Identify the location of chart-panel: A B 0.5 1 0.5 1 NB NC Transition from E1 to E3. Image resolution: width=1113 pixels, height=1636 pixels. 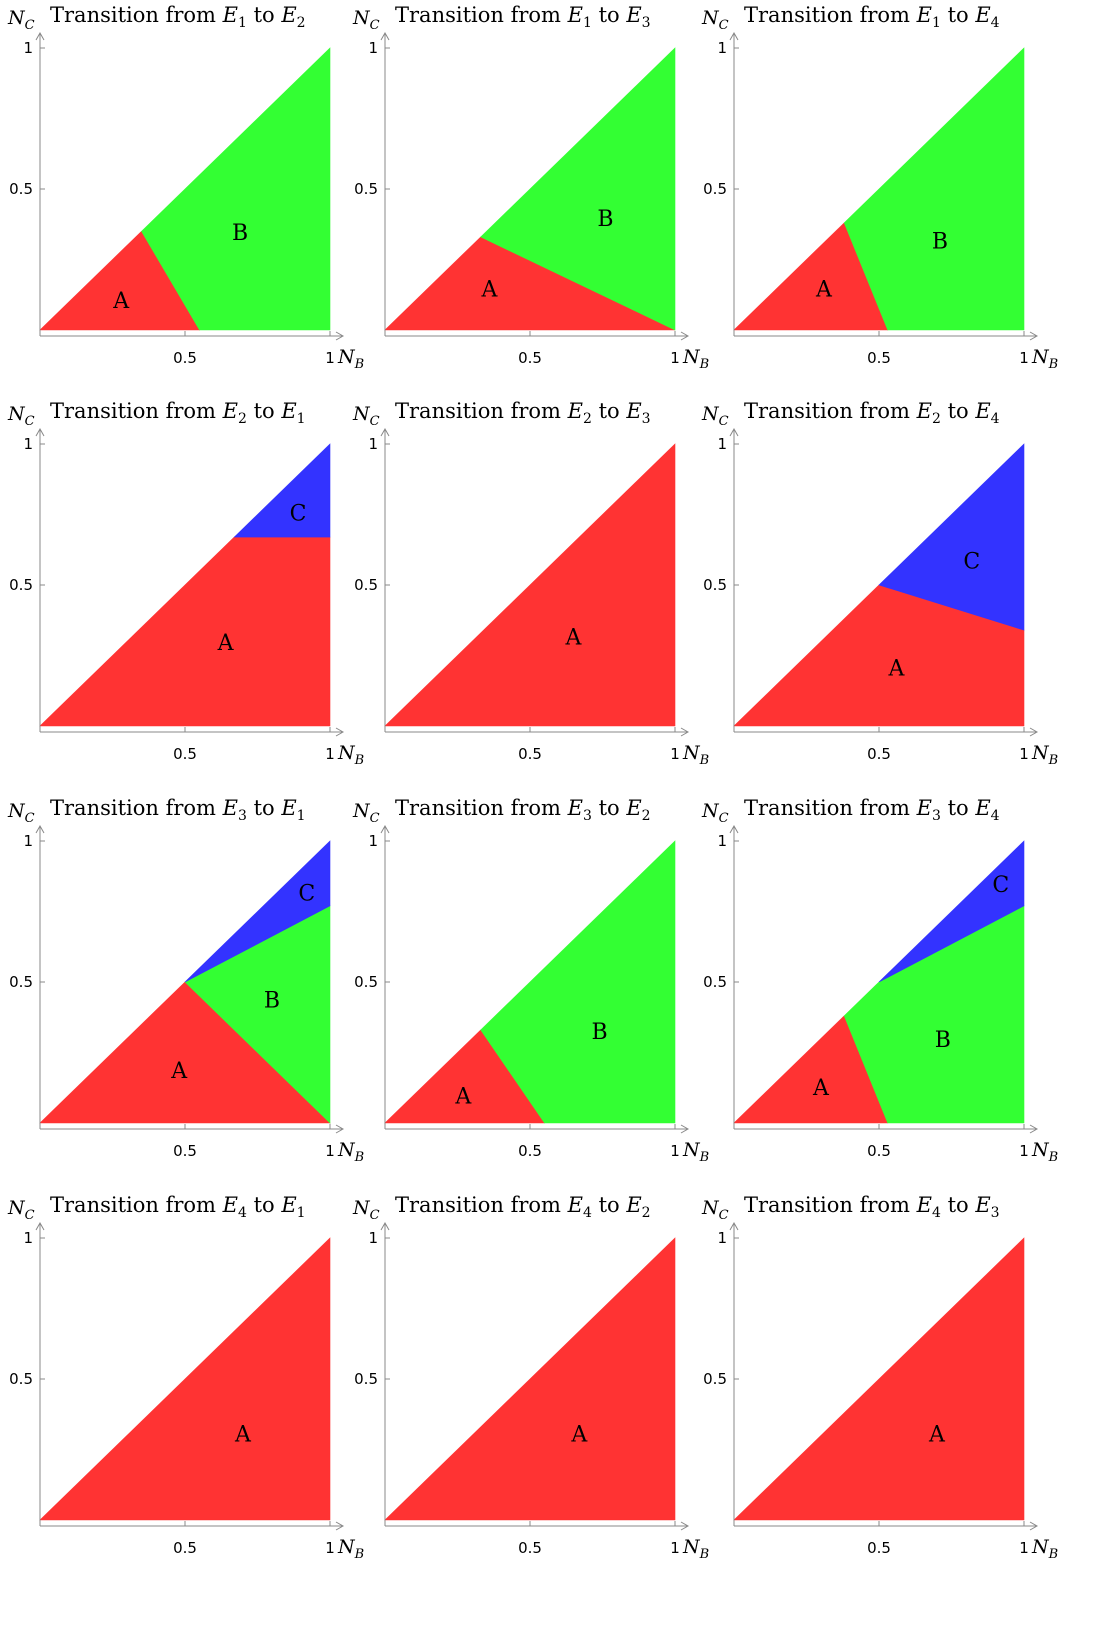
(531, 204).